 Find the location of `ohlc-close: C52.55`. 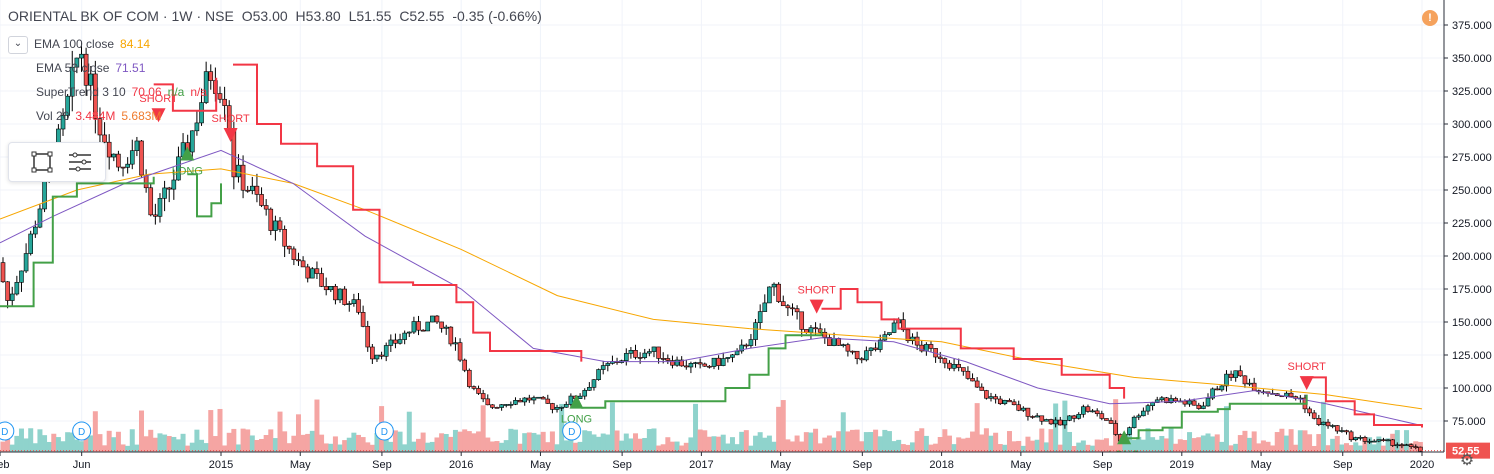

ohlc-close: C52.55 is located at coordinates (422, 16).